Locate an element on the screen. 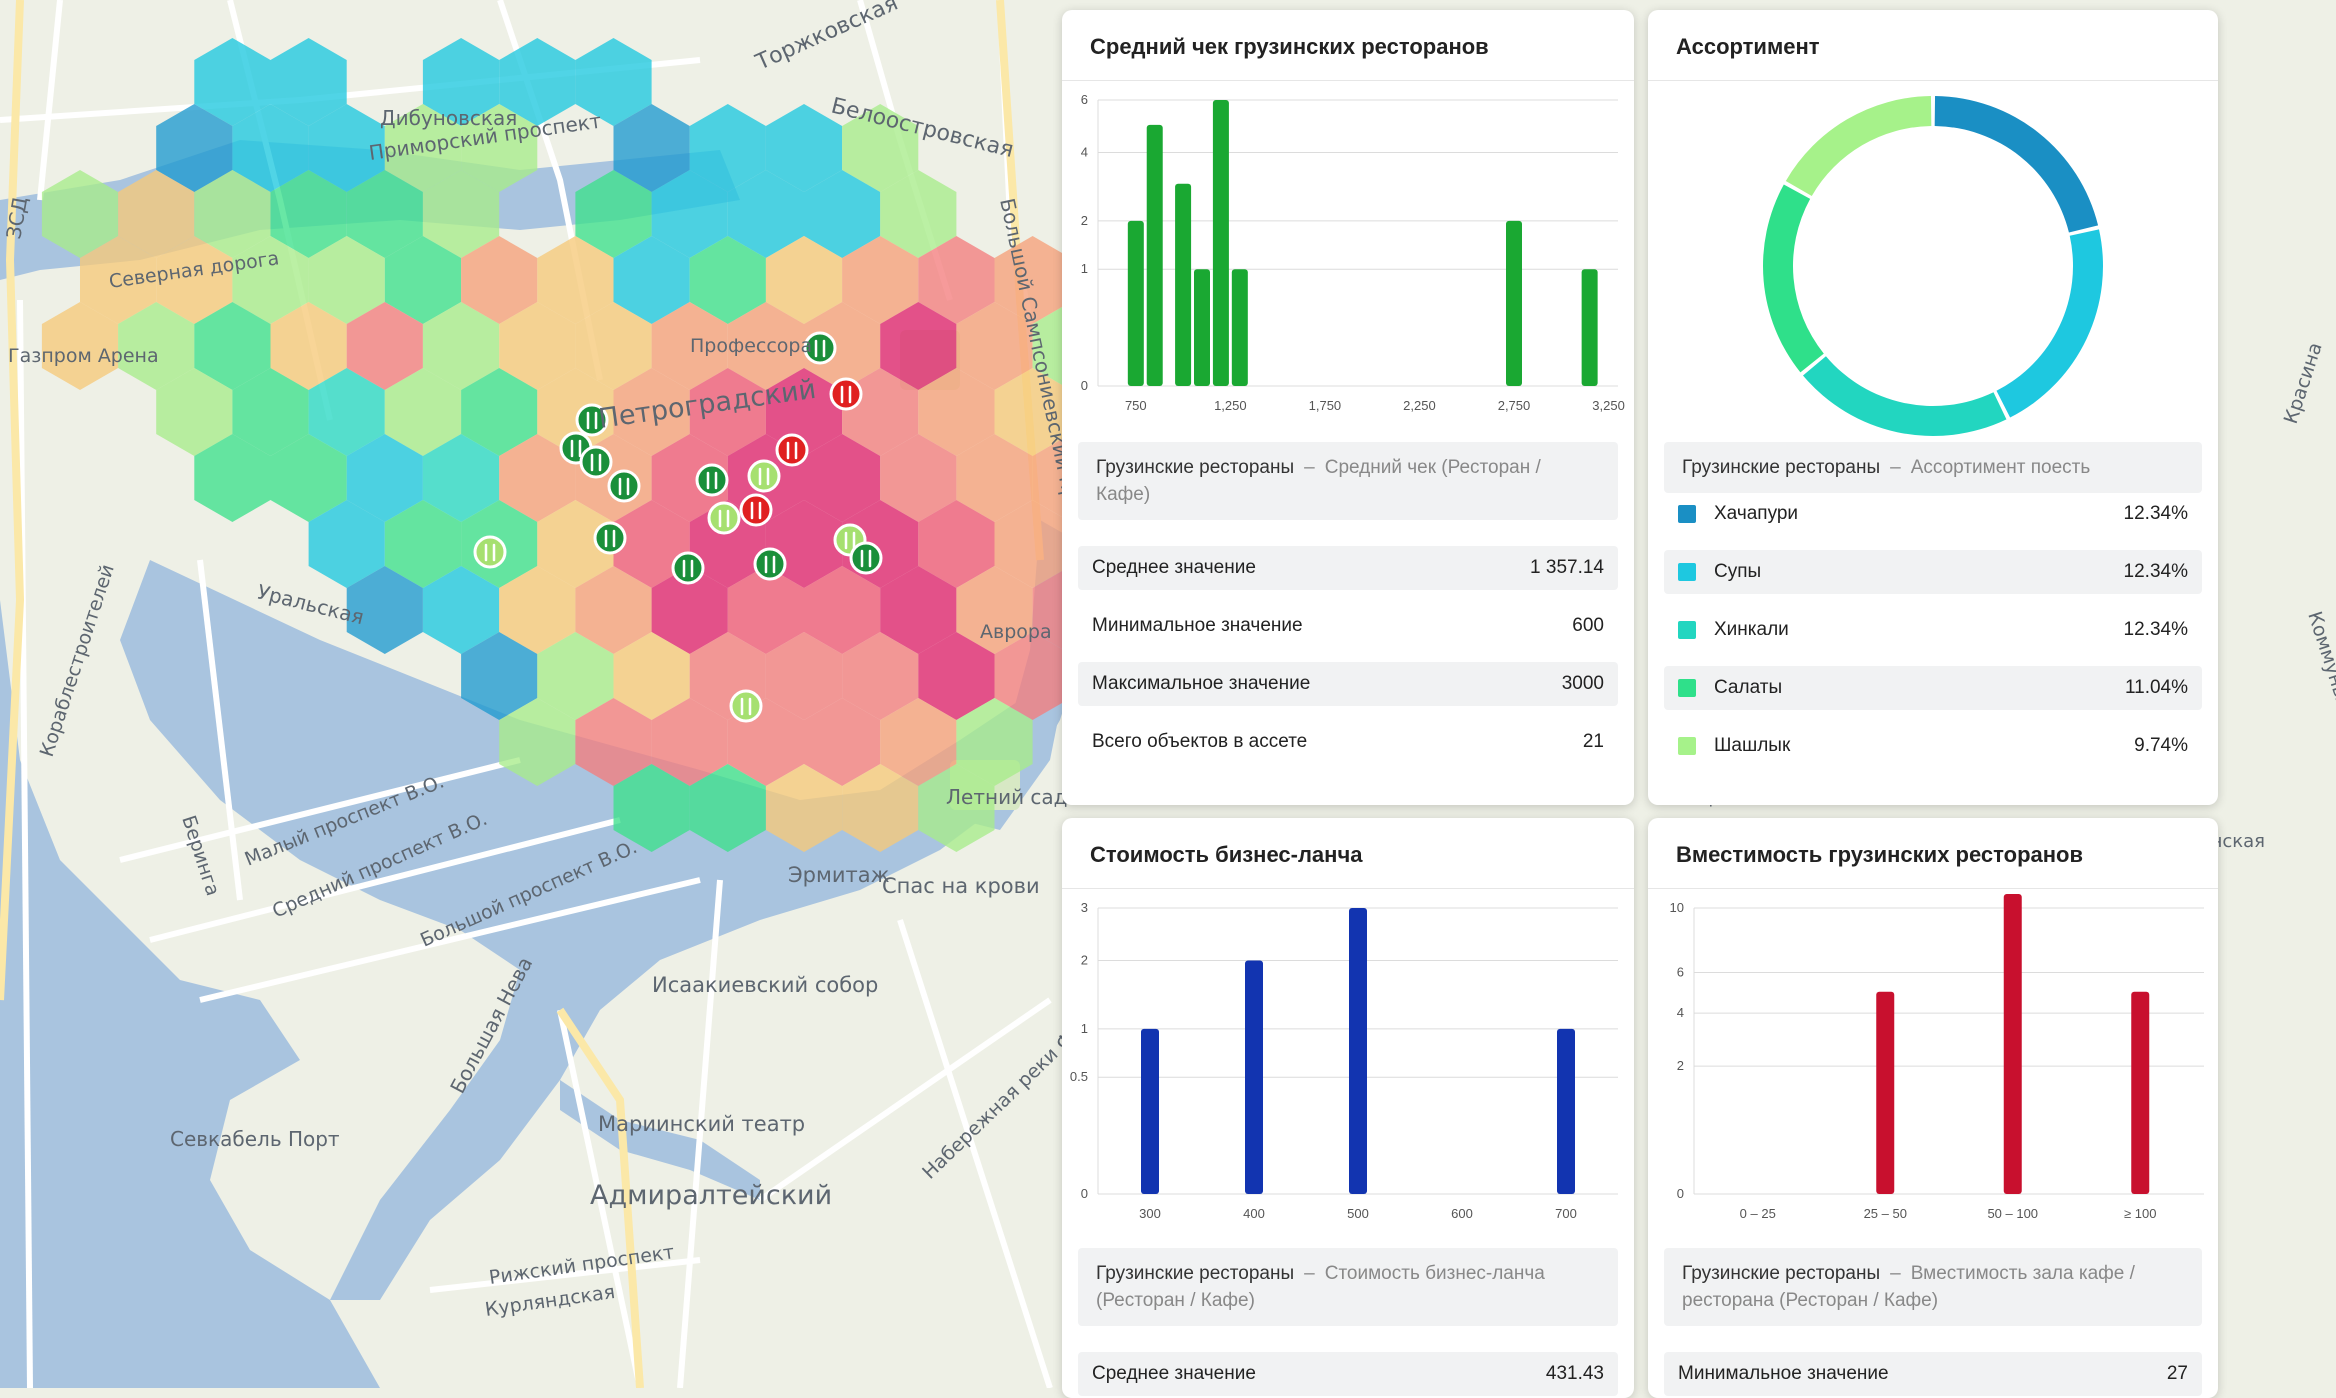 This screenshot has height=1398, width=2336. x-tick-label: 50 – 100 is located at coordinates (2012, 1213).